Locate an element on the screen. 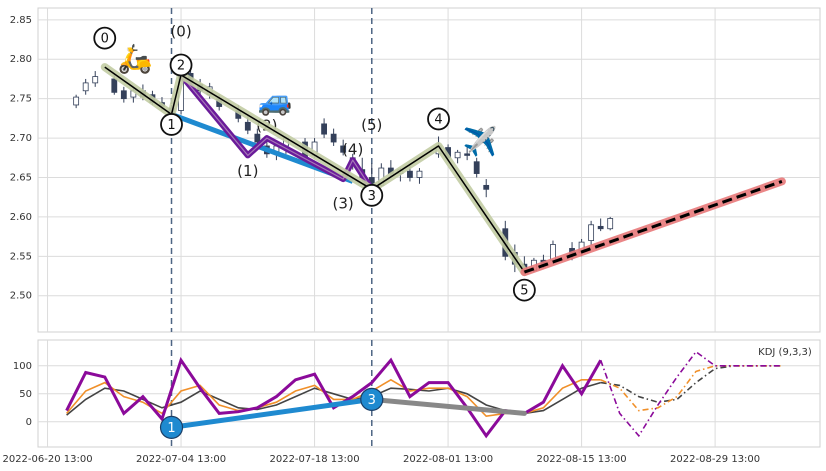 The height and width of the screenshot is (471, 826). wave-label: 1 is located at coordinates (171, 125).